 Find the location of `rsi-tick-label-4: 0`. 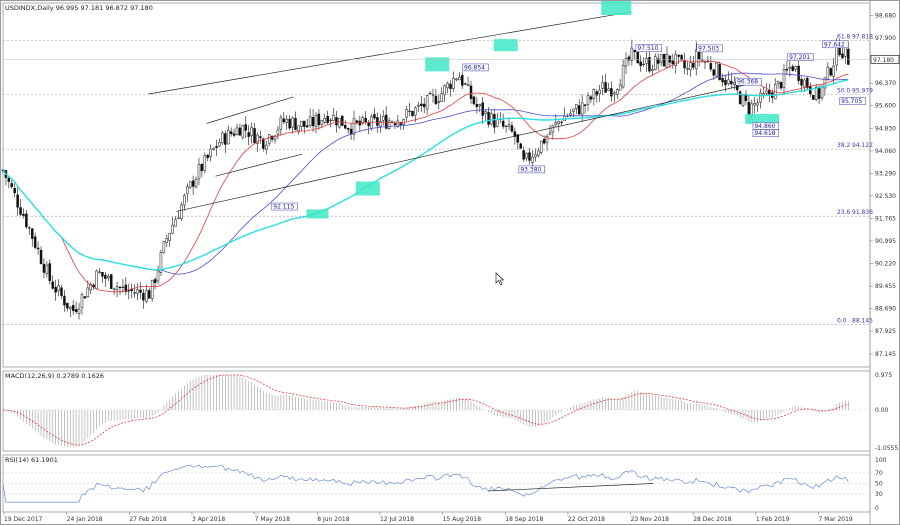

rsi-tick-label-4: 0 is located at coordinates (877, 508).